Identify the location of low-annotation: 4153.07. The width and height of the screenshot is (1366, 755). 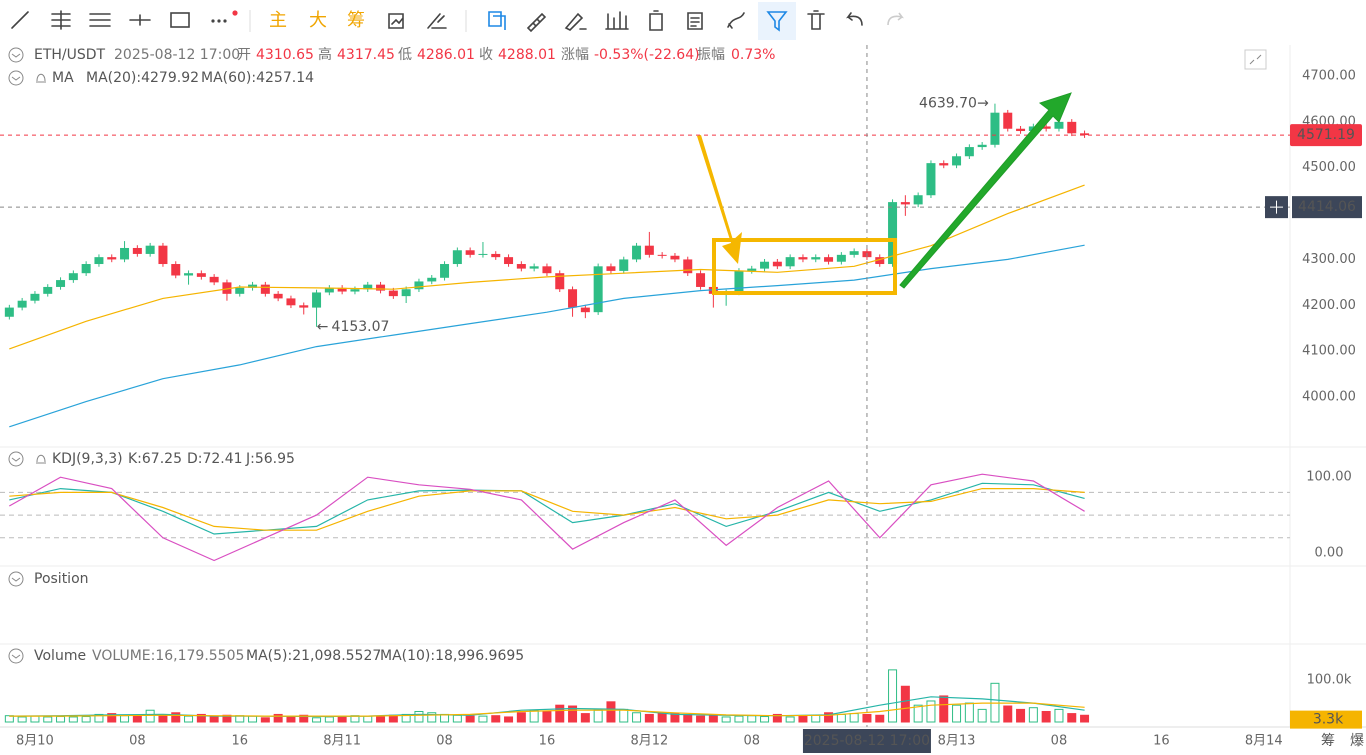
(361, 327).